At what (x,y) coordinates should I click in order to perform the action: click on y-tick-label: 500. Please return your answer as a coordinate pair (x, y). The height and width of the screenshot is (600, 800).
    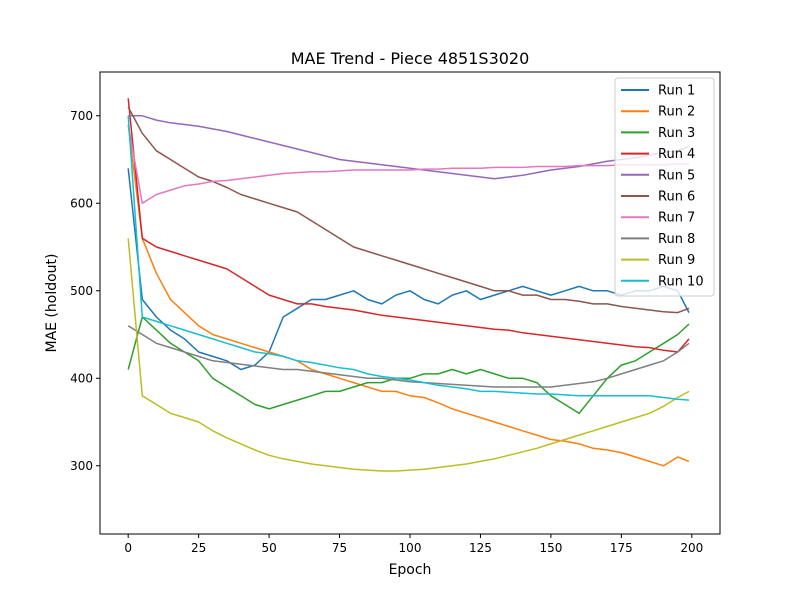
    Looking at the image, I should click on (81, 291).